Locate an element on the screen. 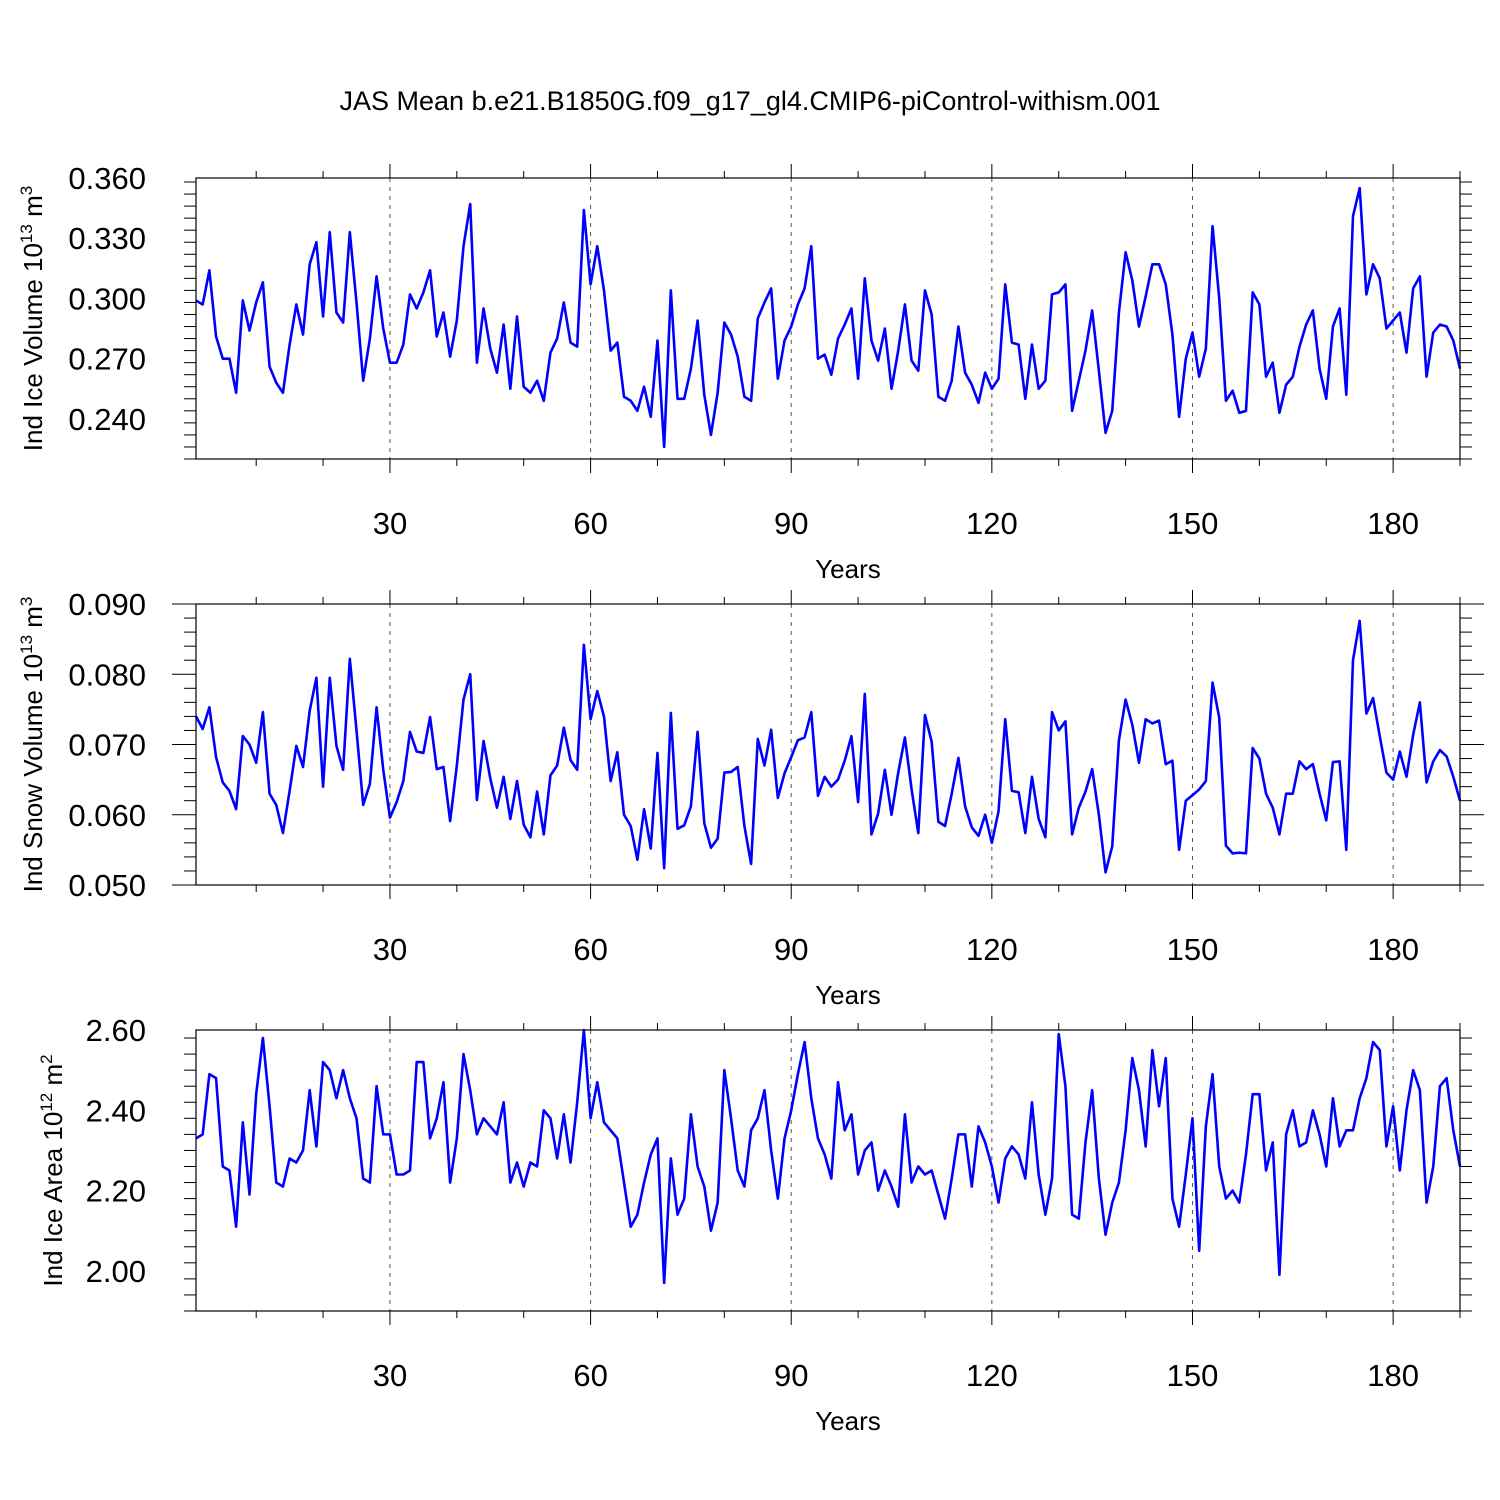 The height and width of the screenshot is (1500, 1500). y-axis-label: Ind Snow Volume 1013 m3 is located at coordinates (32, 745).